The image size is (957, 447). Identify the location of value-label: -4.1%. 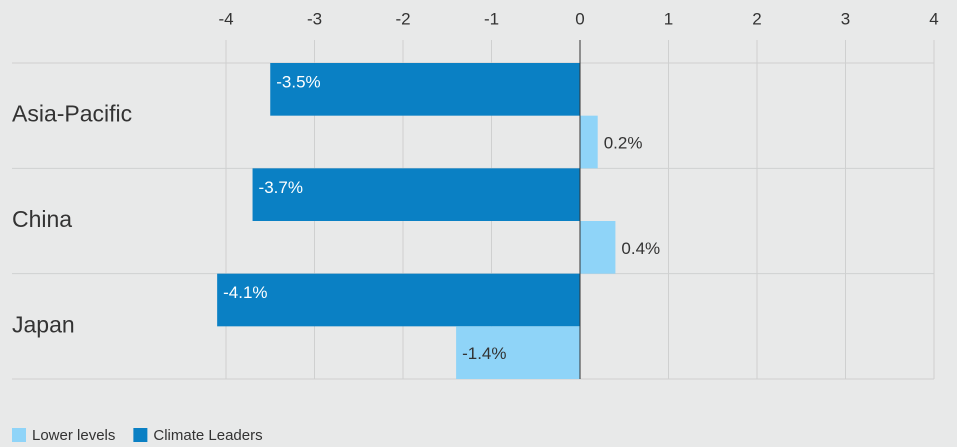
(245, 292).